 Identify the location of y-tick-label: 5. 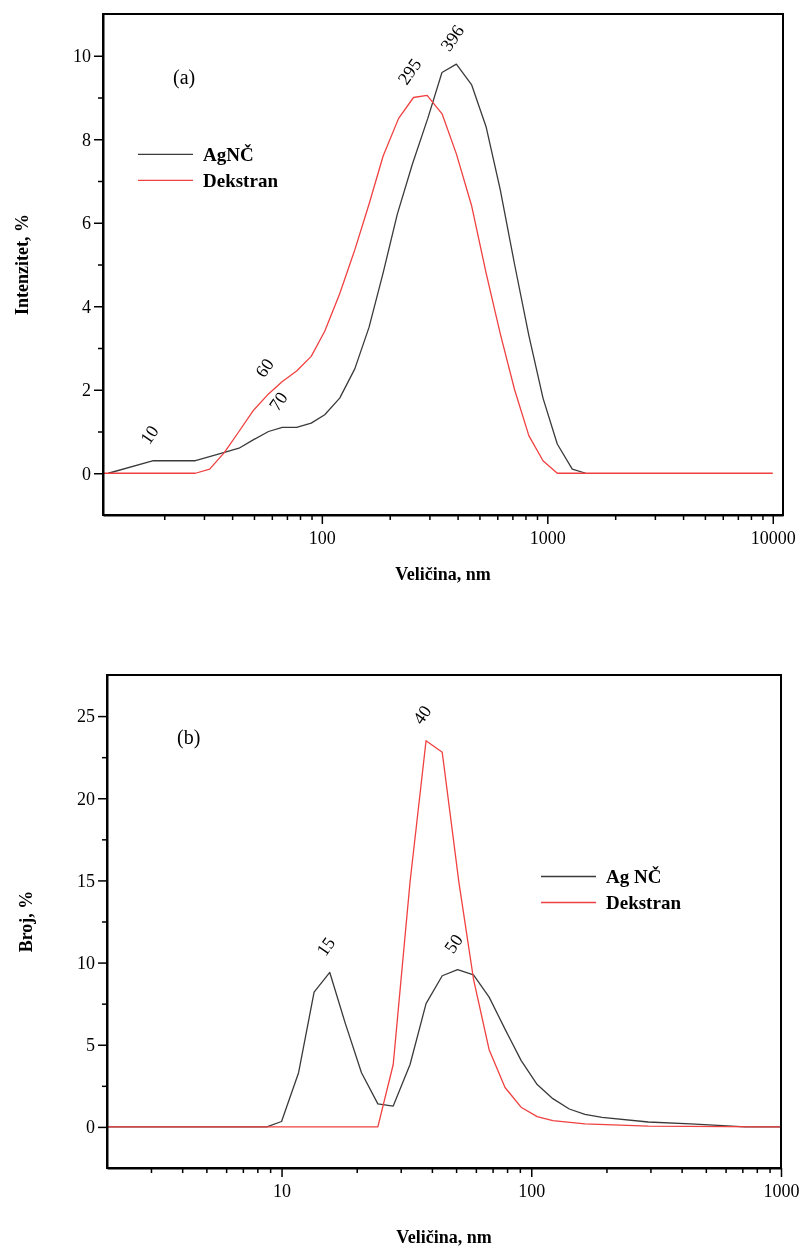
(90, 1045).